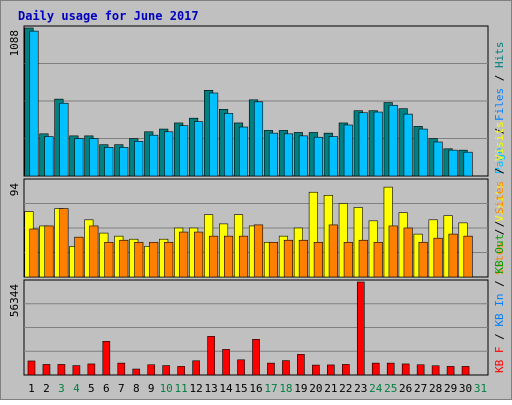 Image resolution: width=512 pixels, height=405 pixels. What do you see at coordinates (108, 16) in the screenshot?
I see `chart-title: Daily usage for June 2017` at bounding box center [108, 16].